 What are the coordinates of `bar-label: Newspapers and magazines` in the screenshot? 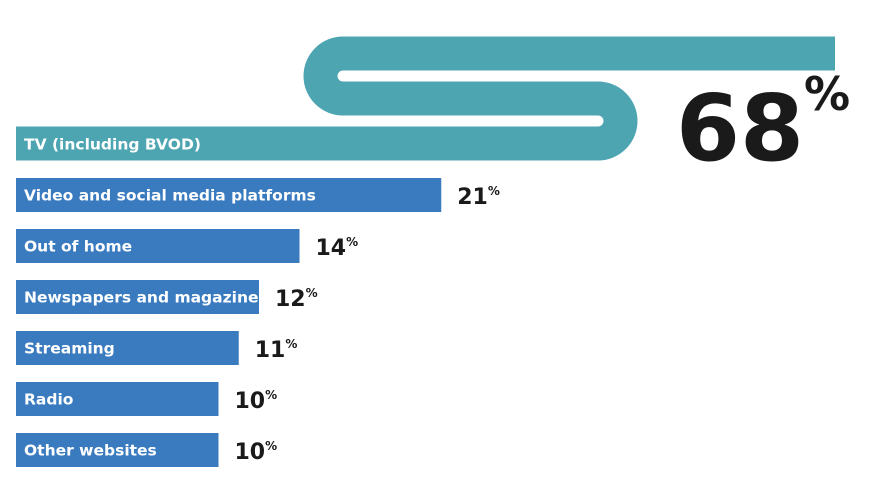 It's located at (146, 298).